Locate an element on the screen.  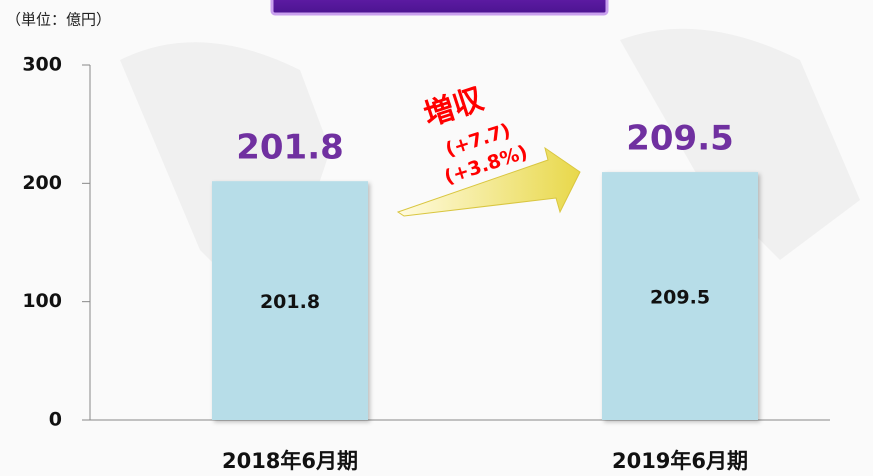
y-tick-label: 100 is located at coordinates (42, 301).